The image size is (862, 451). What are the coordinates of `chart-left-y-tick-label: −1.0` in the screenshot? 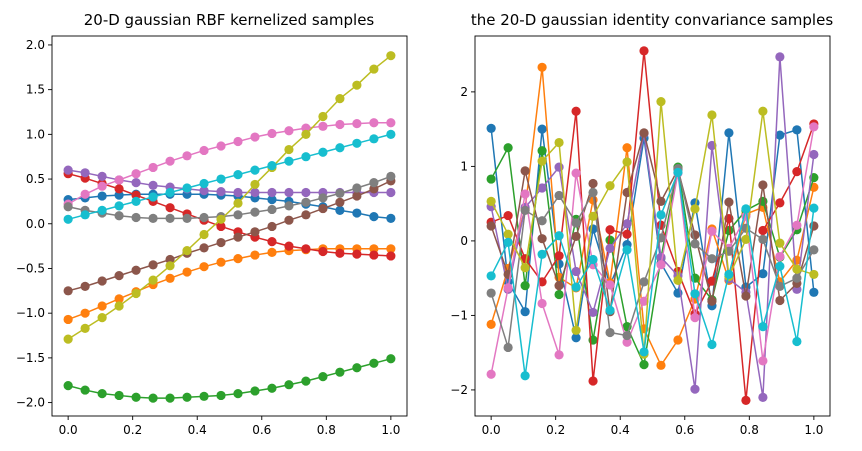 It's located at (30, 313).